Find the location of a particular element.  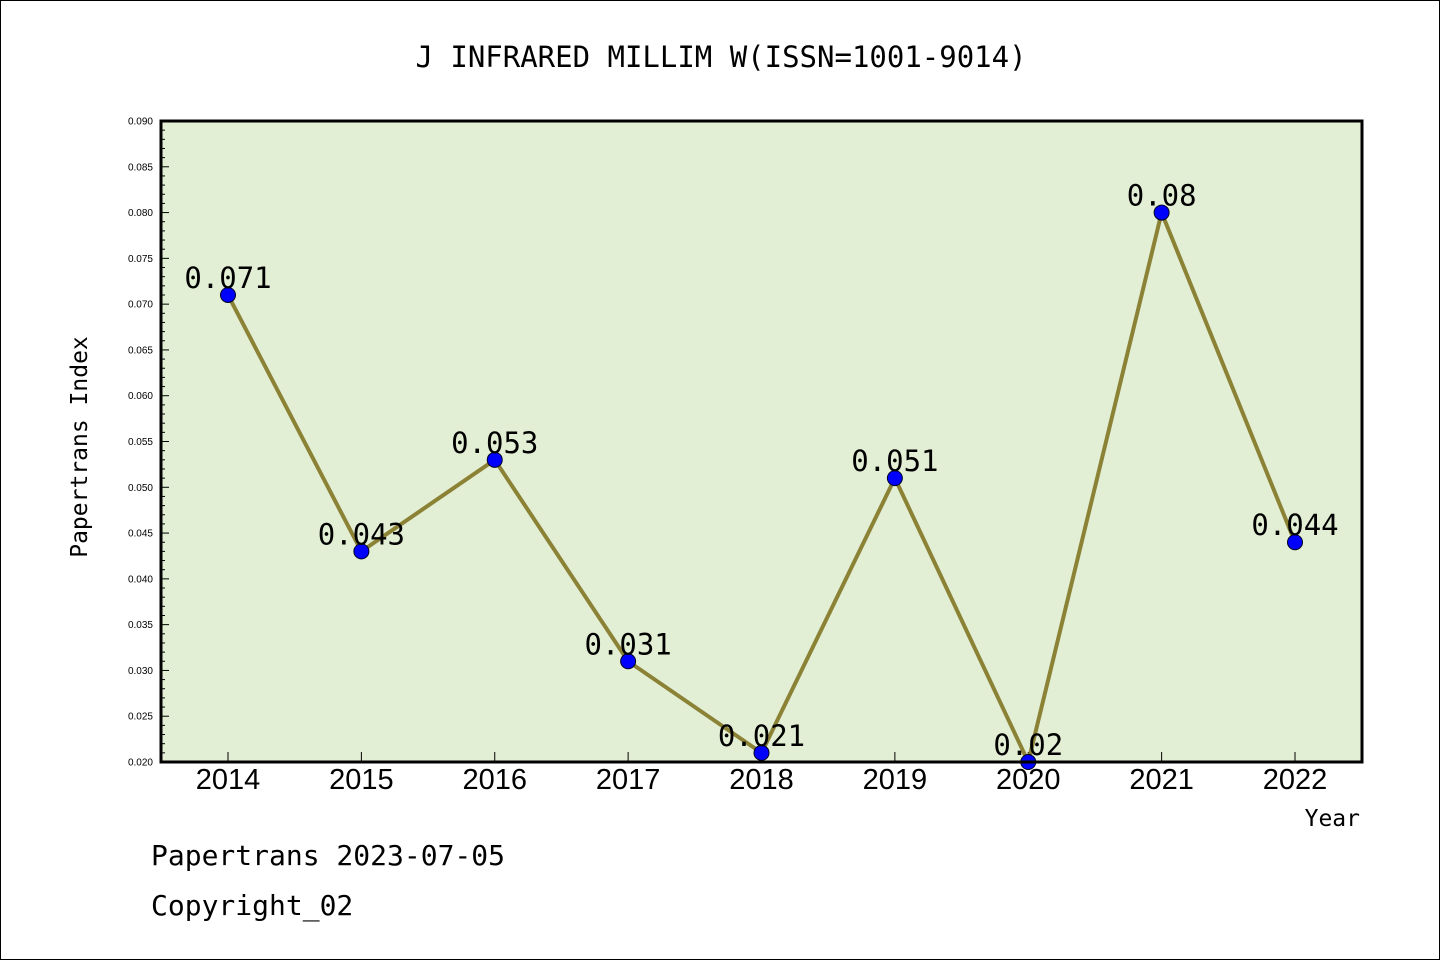

x-tick-label: 2016 is located at coordinates (494, 780).